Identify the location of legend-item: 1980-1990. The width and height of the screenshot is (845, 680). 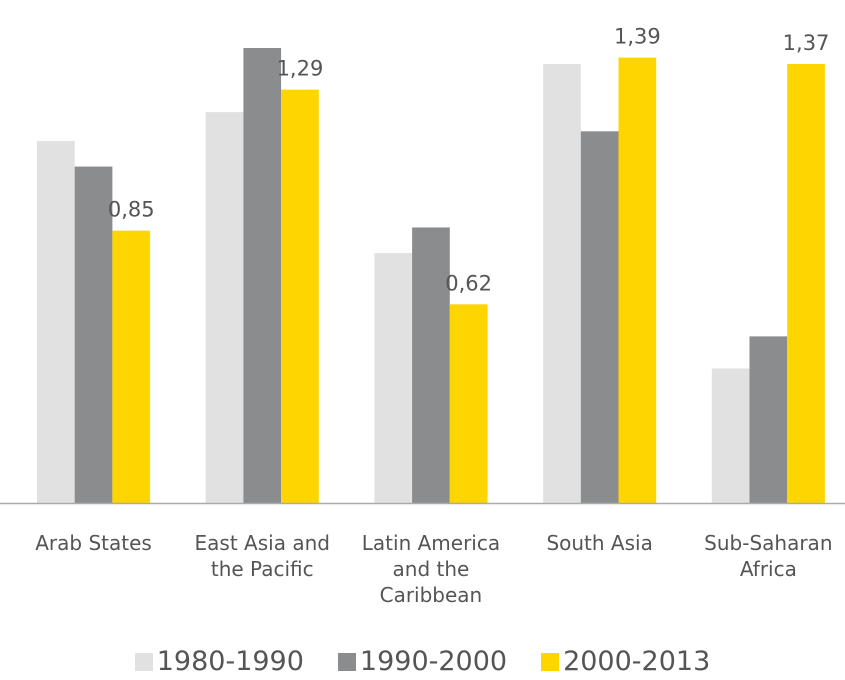
(219, 662).